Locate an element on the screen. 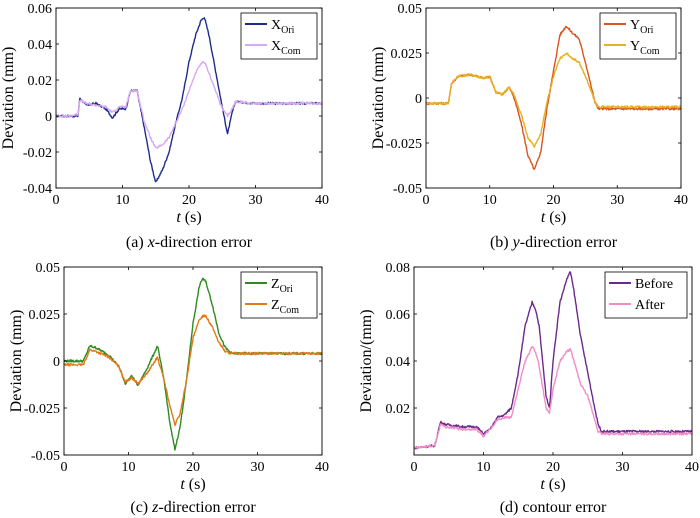  series-line-x-com is located at coordinates (189, 104).